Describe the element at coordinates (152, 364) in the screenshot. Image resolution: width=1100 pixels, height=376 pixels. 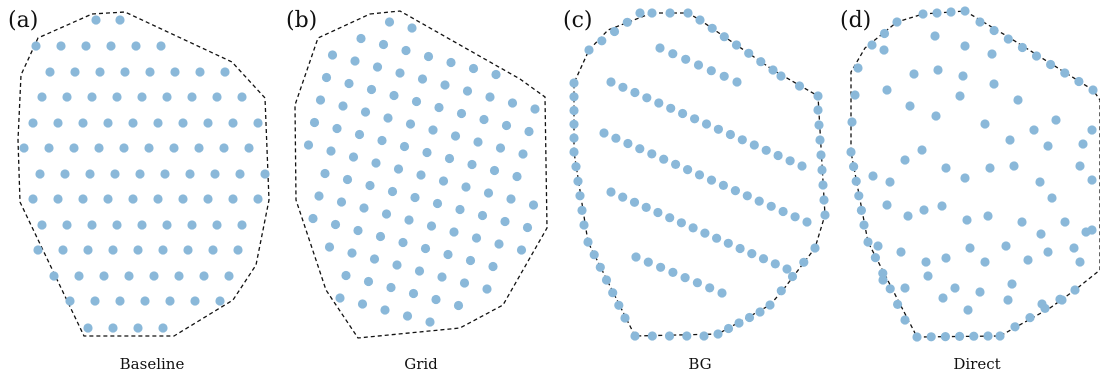
I see `panel-a-caption: Baseline` at that location.